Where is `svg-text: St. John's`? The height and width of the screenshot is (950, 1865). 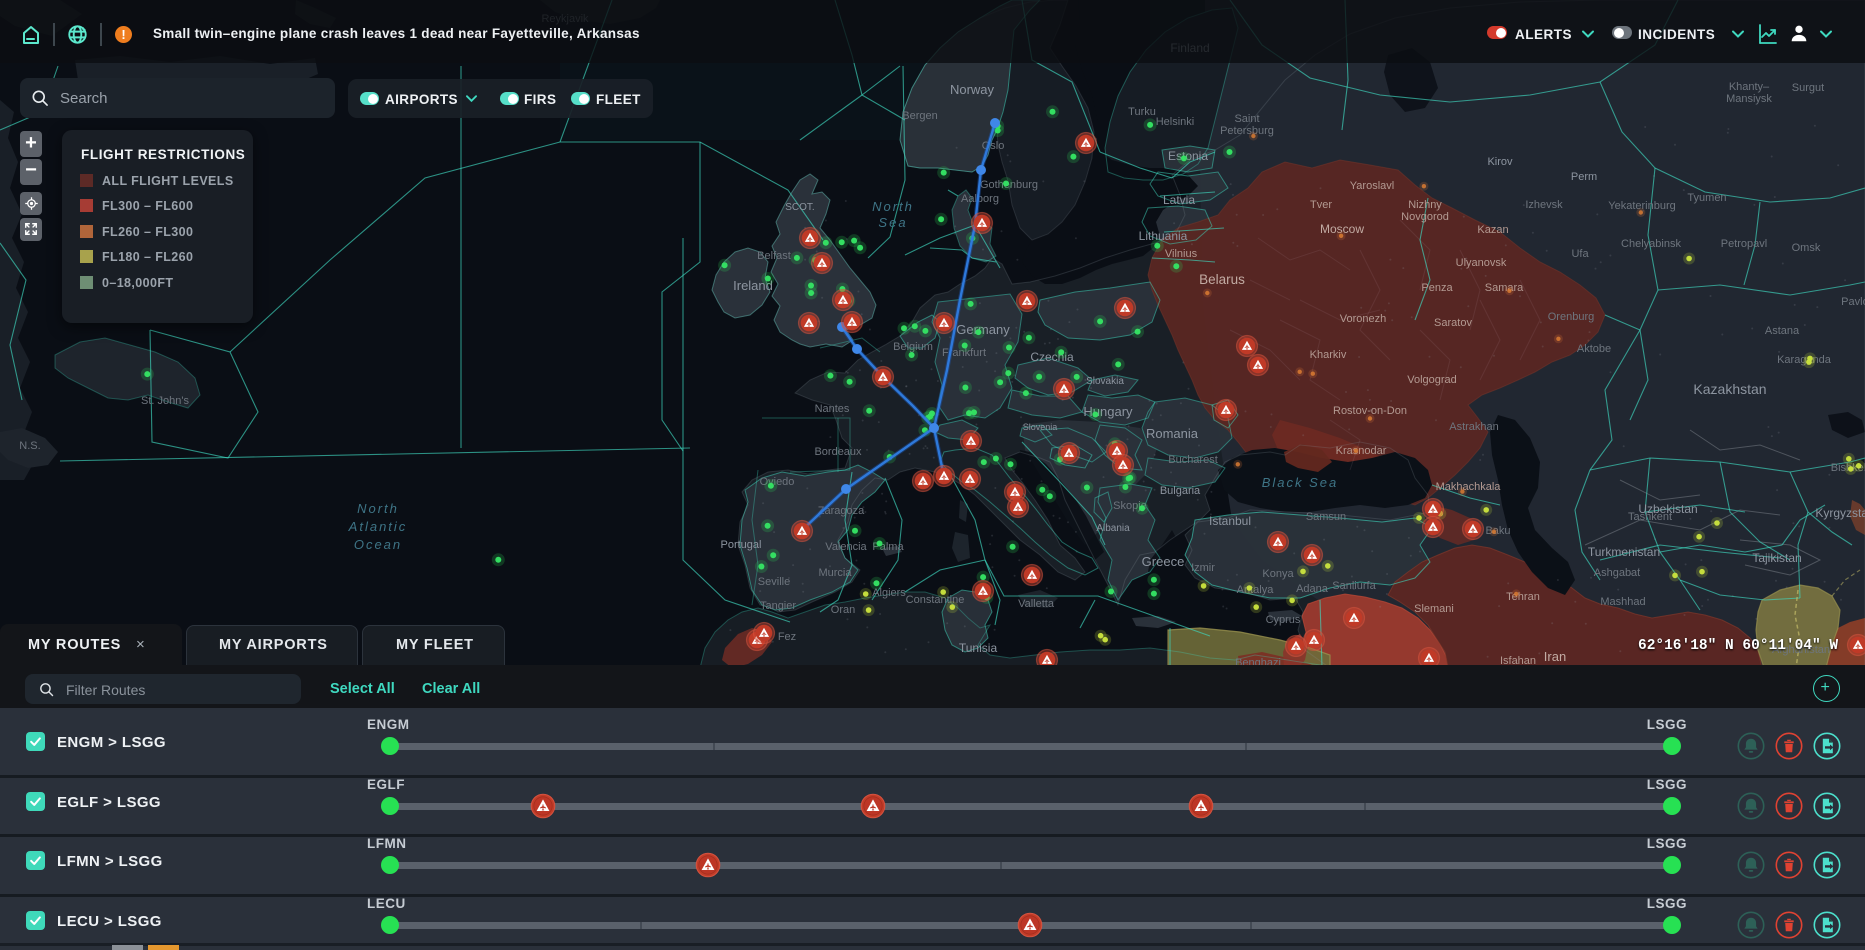 svg-text: St. John's is located at coordinates (165, 401).